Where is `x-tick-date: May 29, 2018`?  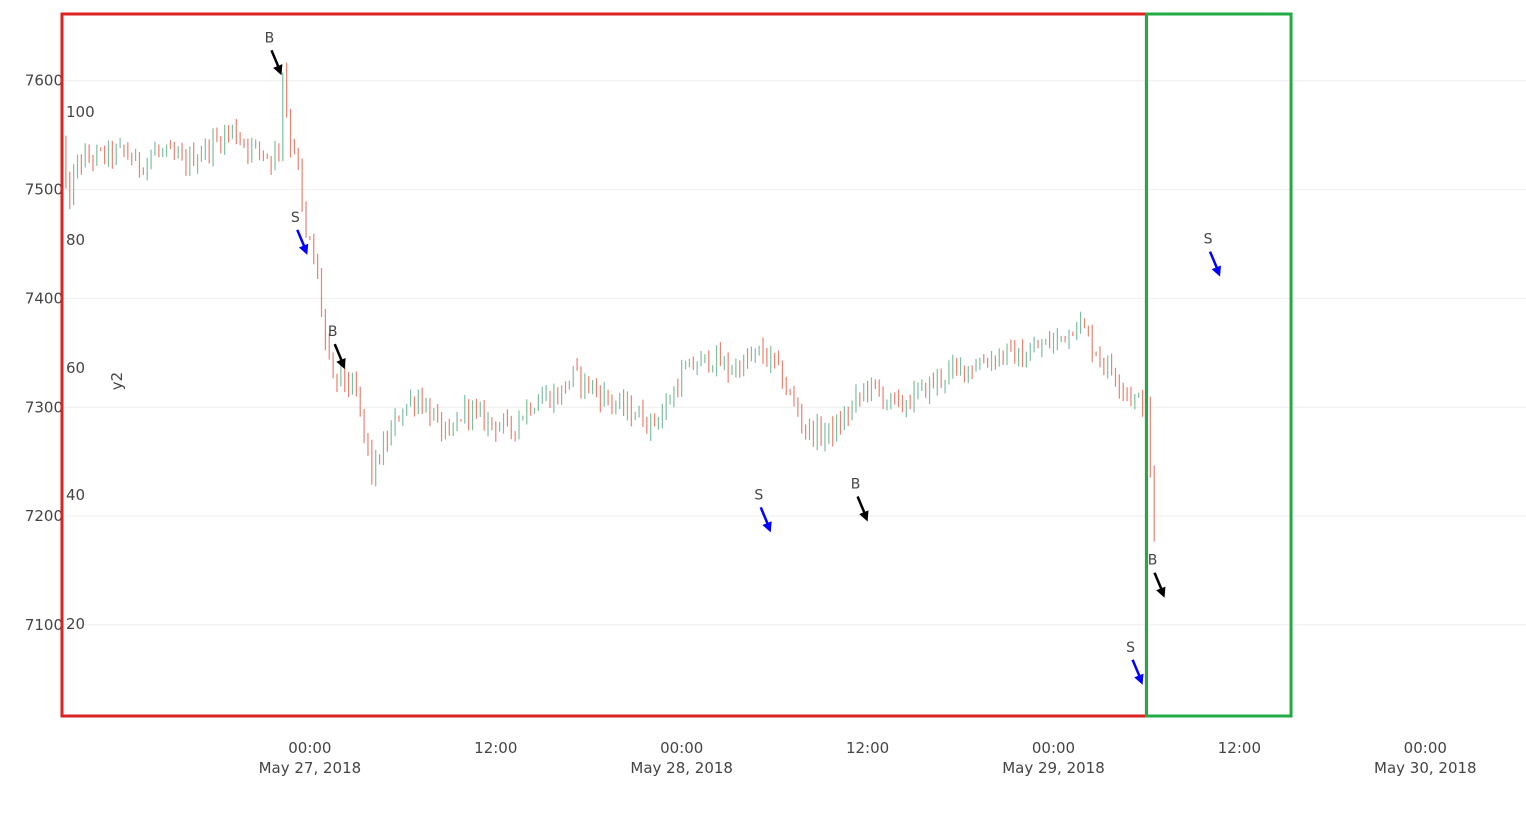 x-tick-date: May 29, 2018 is located at coordinates (1053, 768).